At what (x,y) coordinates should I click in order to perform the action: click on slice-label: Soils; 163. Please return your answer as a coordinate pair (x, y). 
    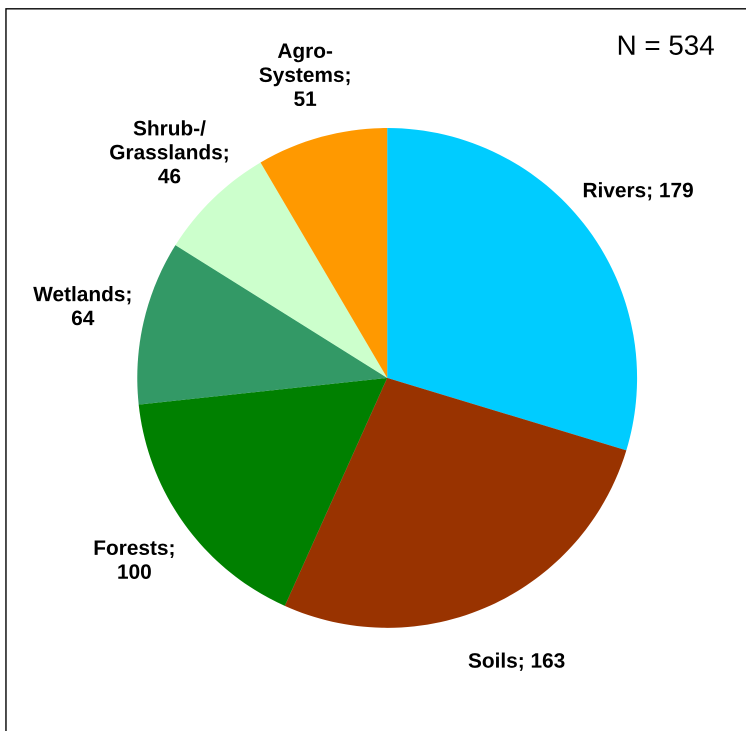
    Looking at the image, I should click on (516, 661).